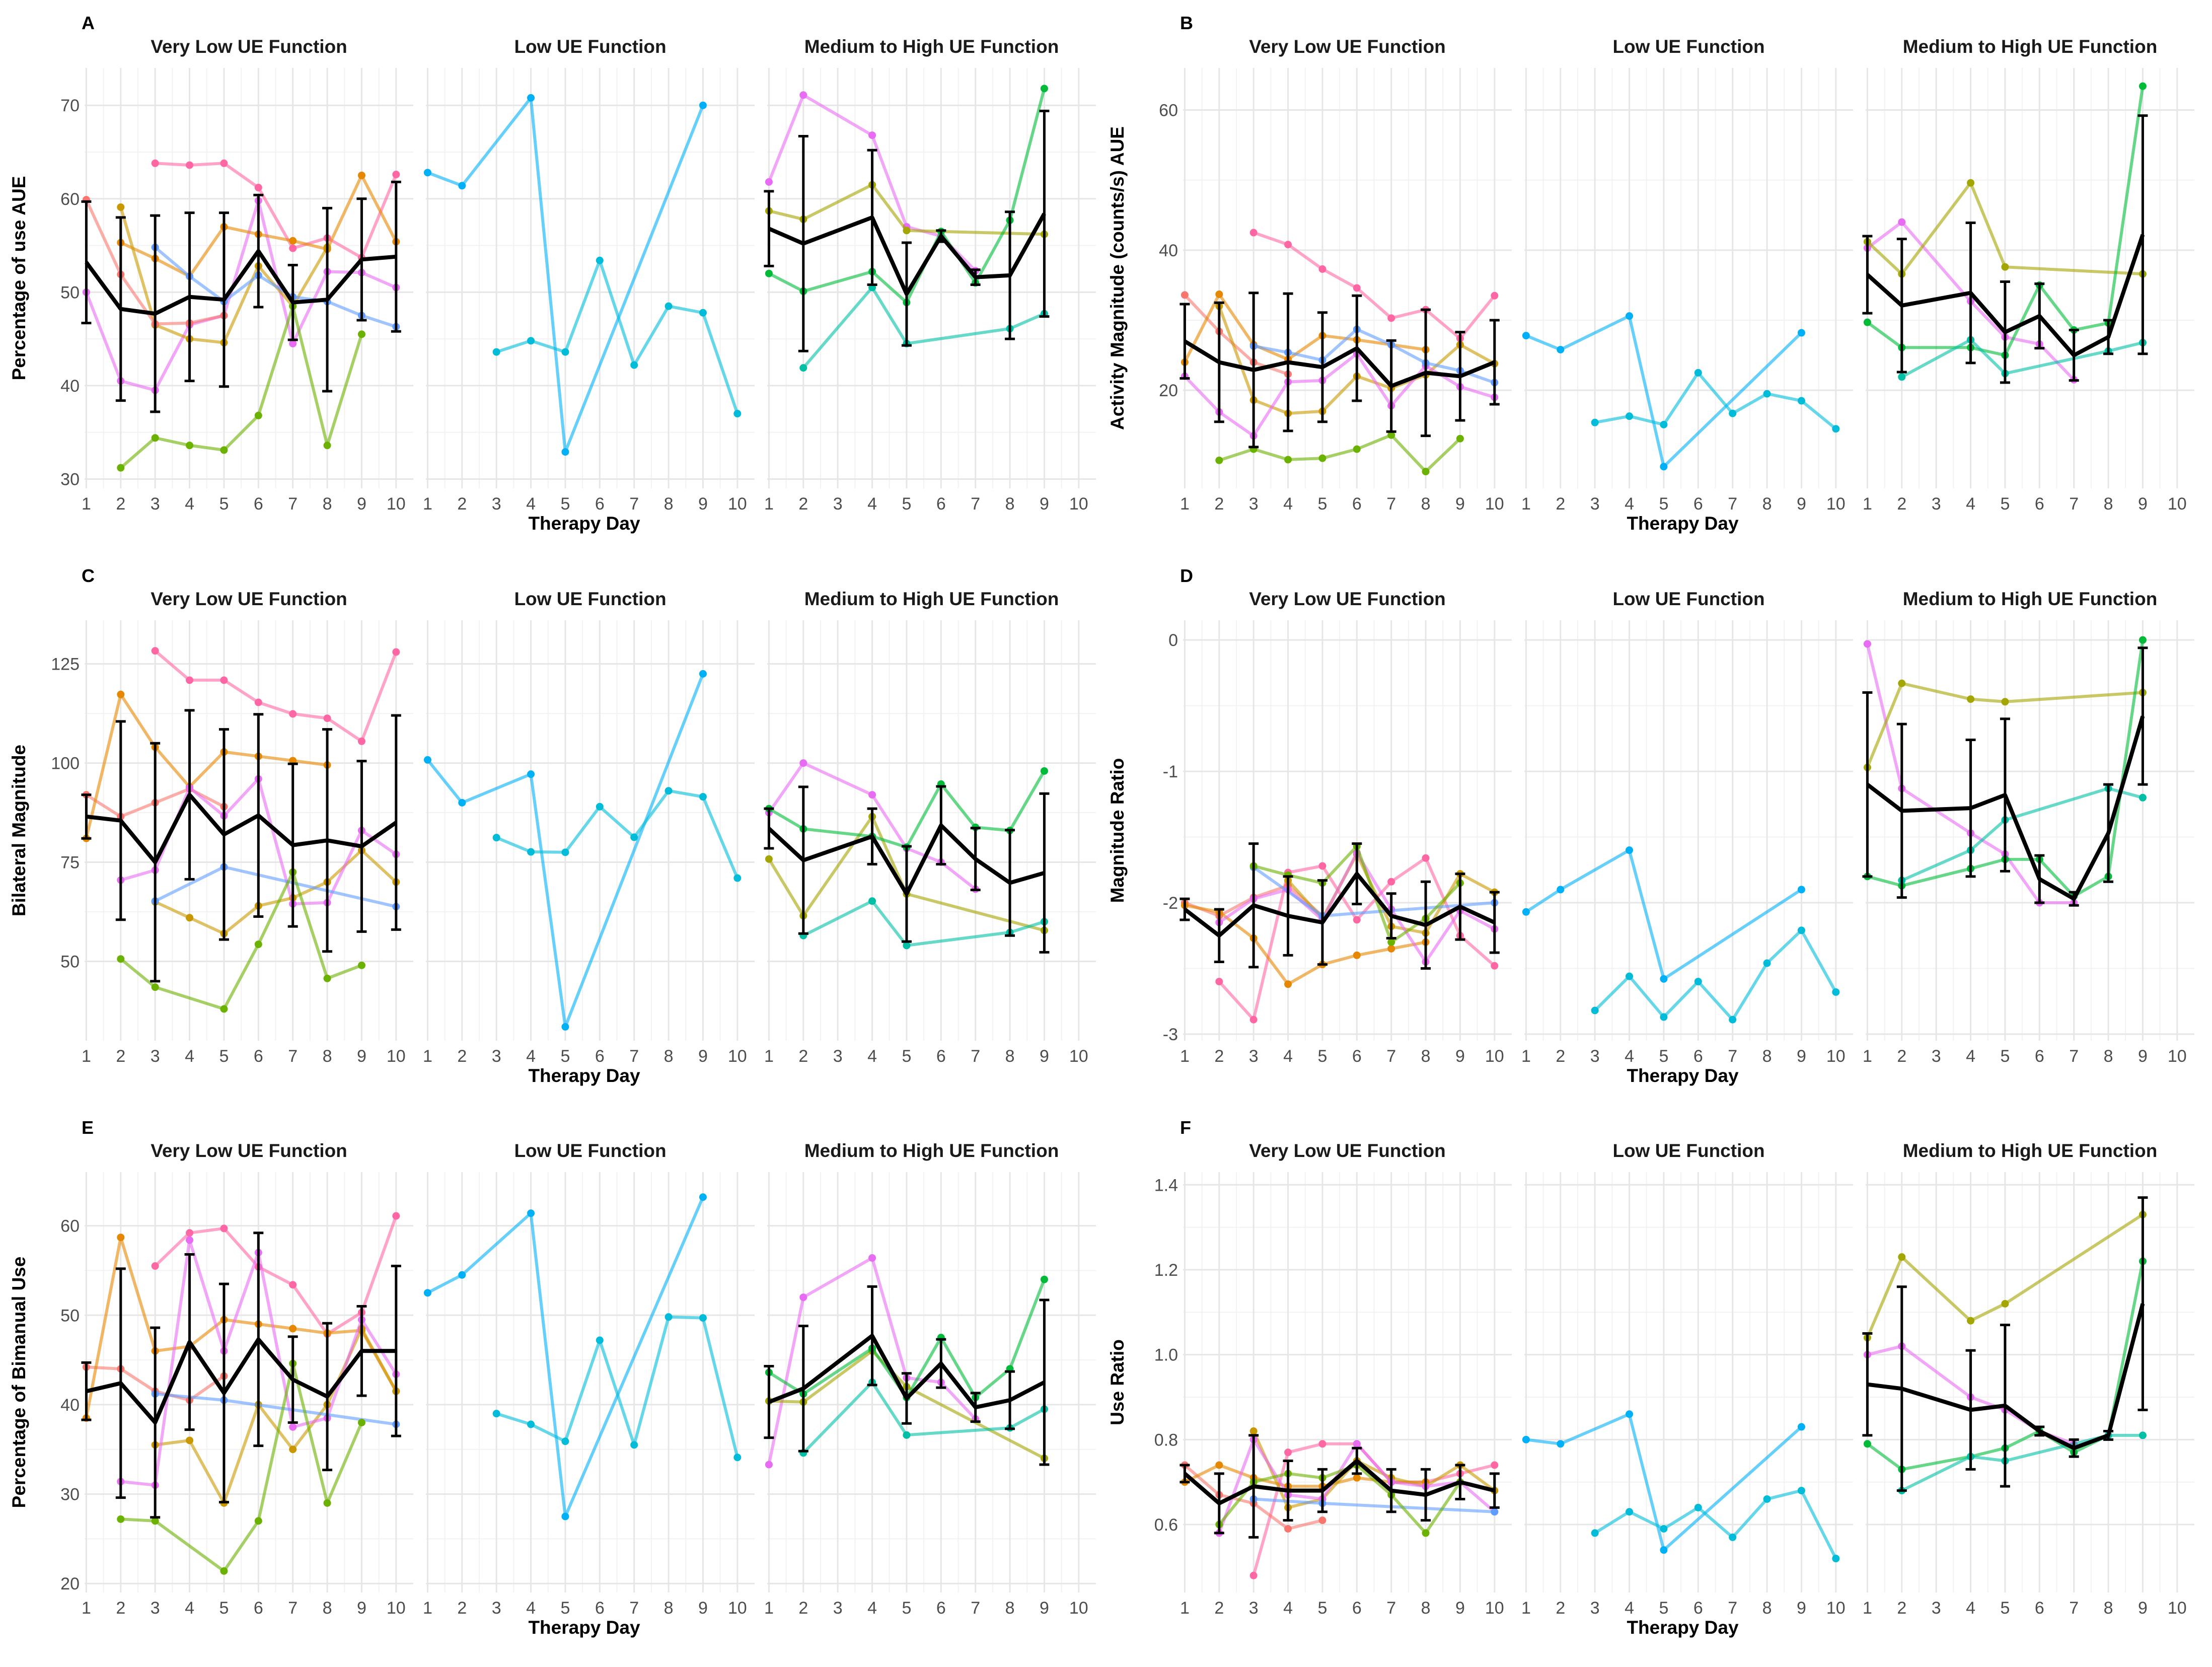  What do you see at coordinates (1345, 828) in the screenshot?
I see `facet-1: Very Low UE Function 1 2 3 4 5 6 7 8 9 10` at bounding box center [1345, 828].